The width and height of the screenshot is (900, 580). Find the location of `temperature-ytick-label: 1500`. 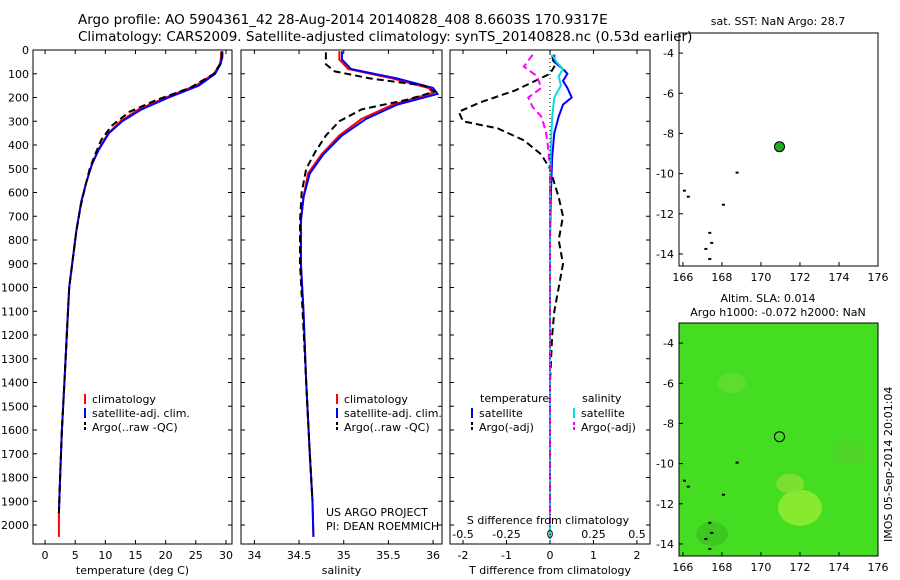

temperature-ytick-label: 1500 is located at coordinates (15, 406).